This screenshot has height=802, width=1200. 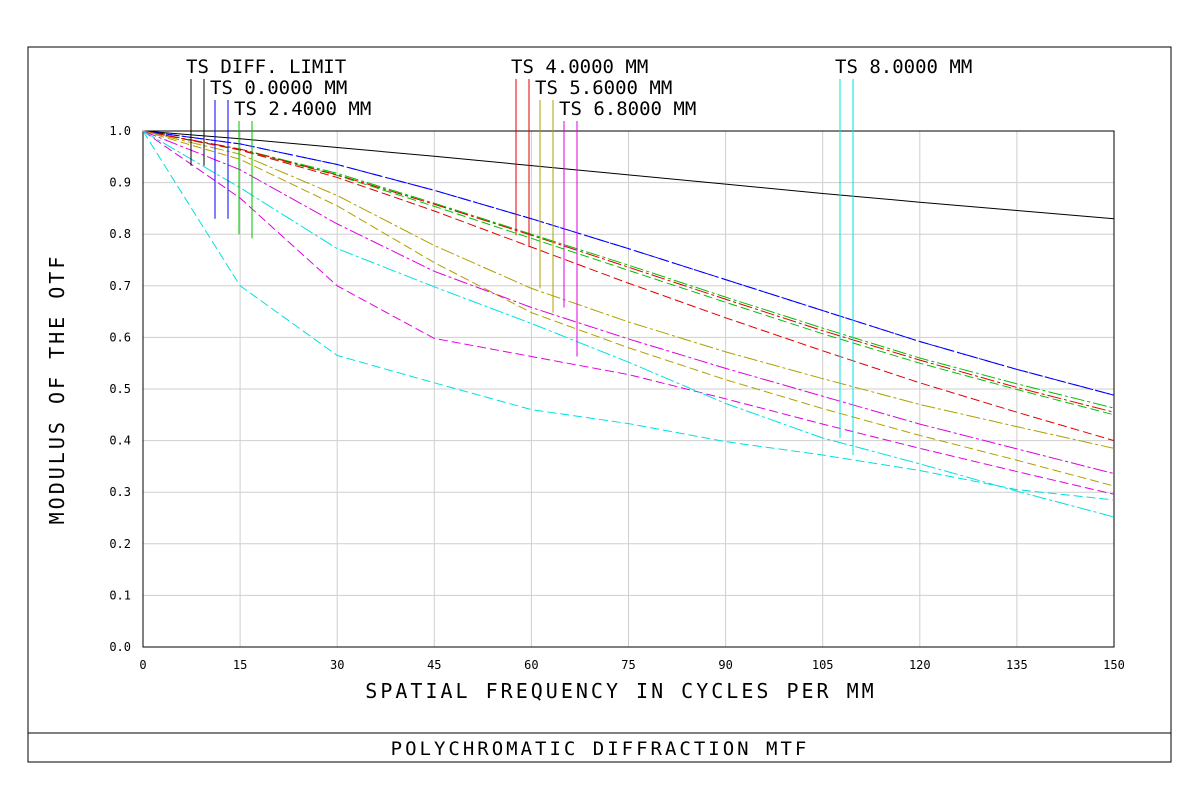 I want to click on y-tick-label: 0.7, so click(x=120, y=286).